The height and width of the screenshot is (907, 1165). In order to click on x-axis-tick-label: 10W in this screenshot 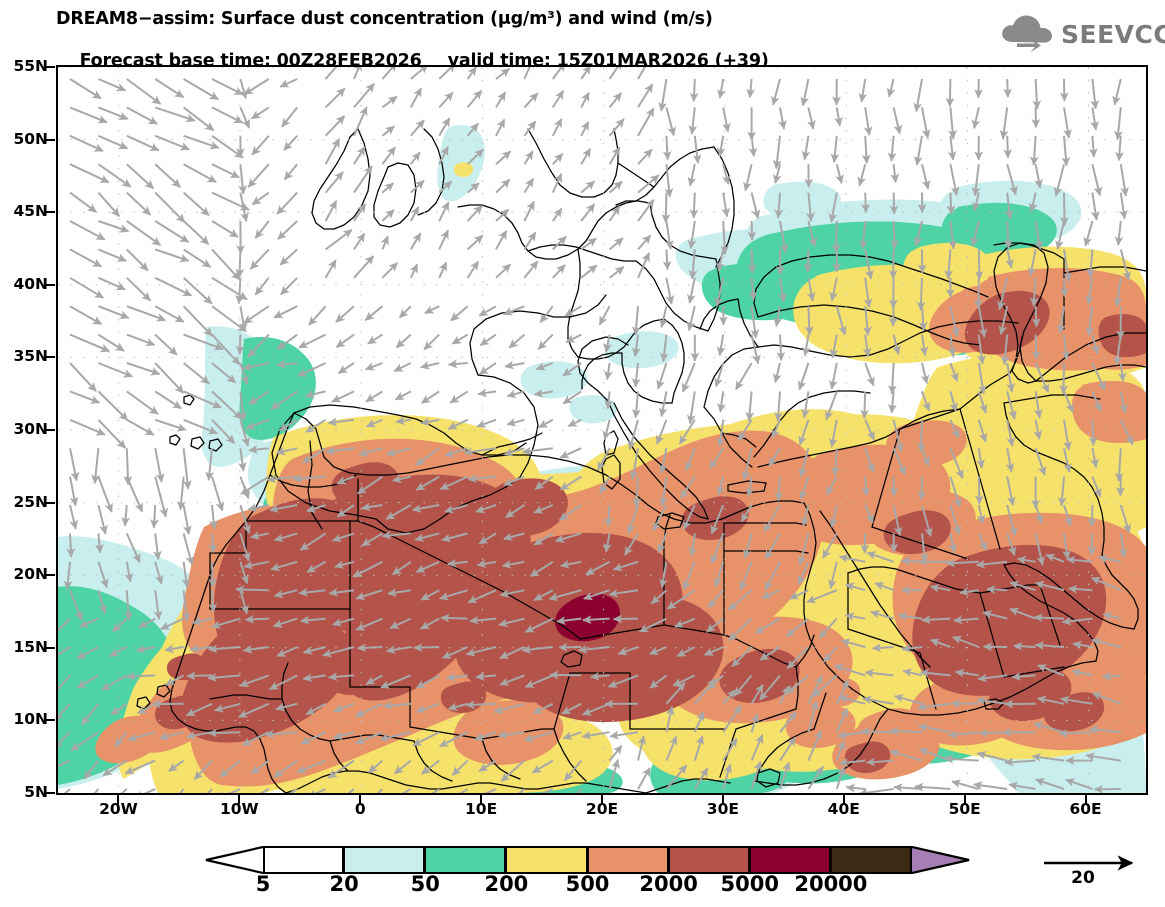, I will do `click(239, 809)`.